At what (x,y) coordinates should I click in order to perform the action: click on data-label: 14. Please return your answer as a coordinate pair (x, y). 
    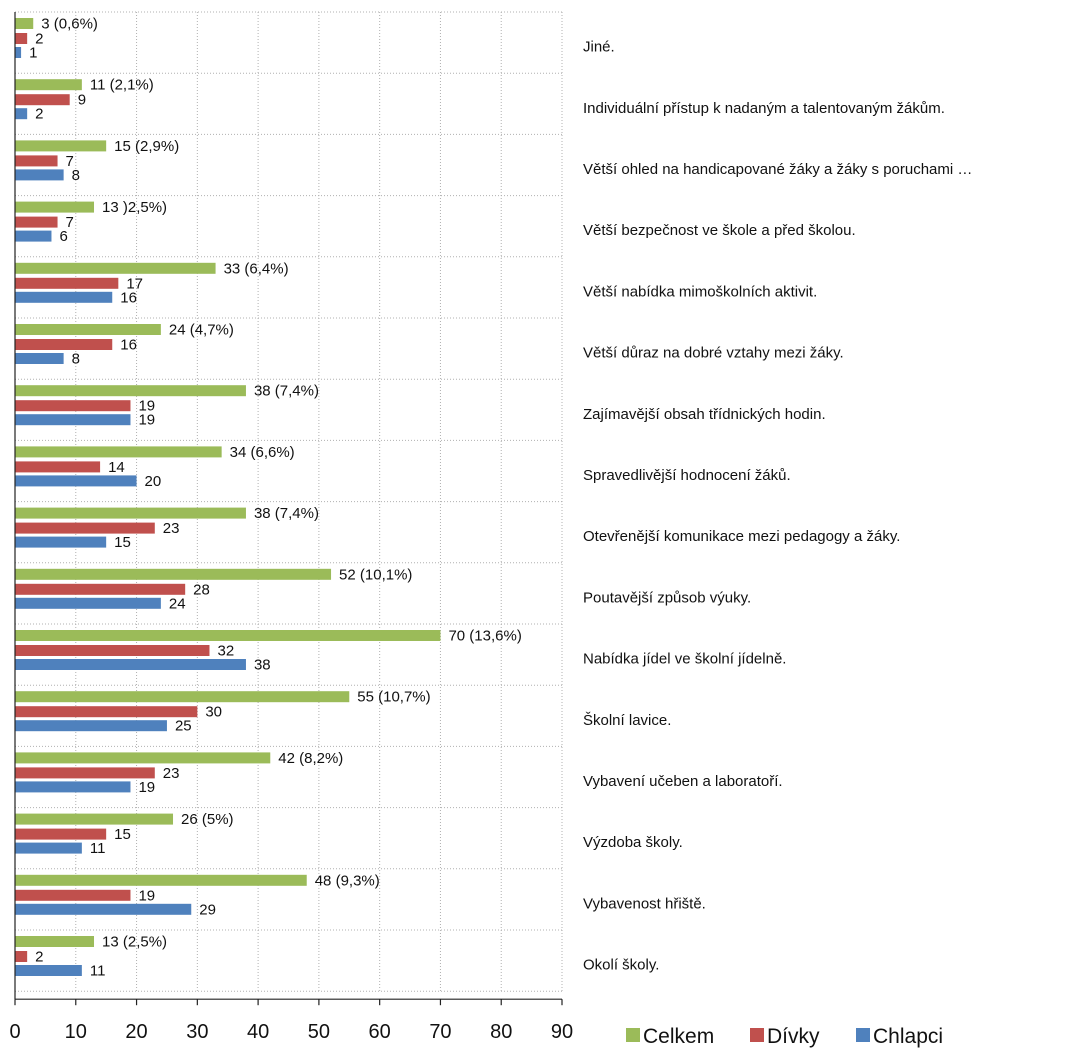
    Looking at the image, I should click on (116, 467).